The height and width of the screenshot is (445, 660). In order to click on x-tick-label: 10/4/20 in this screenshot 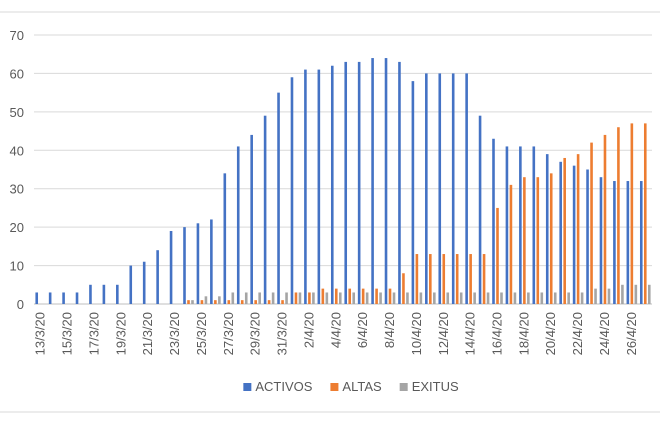, I will do `click(416, 333)`.